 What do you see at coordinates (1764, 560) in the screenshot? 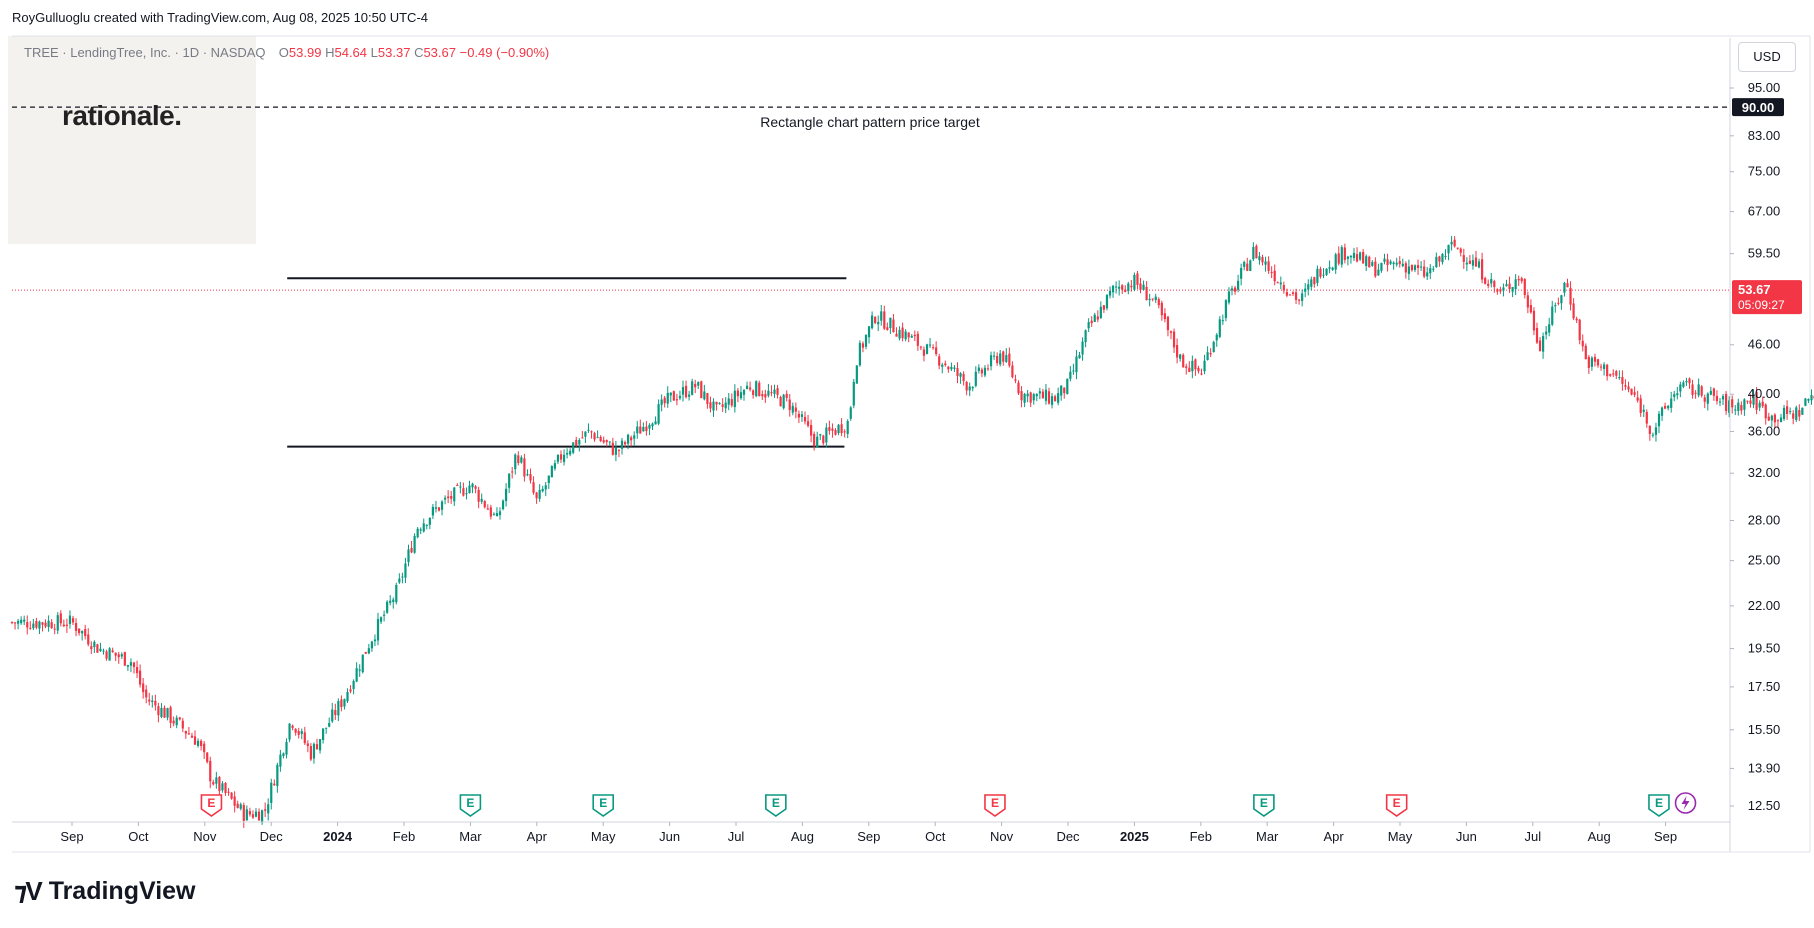
I see `y-tick-label: 25.00` at bounding box center [1764, 560].